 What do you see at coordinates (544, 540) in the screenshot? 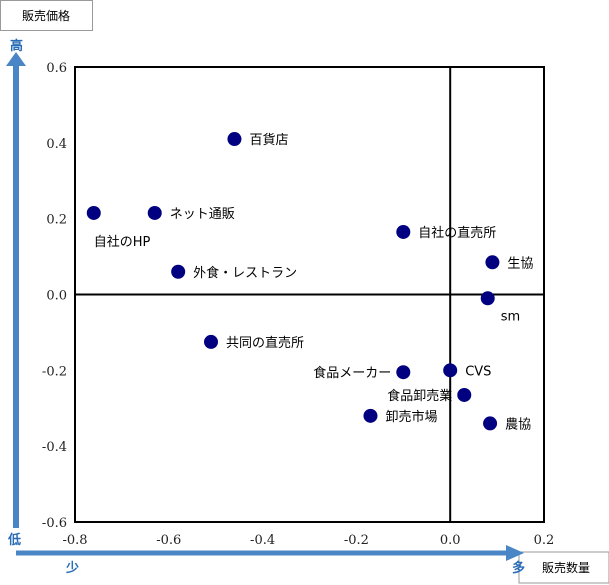
I see `x-tick-label: 0.2` at bounding box center [544, 540].